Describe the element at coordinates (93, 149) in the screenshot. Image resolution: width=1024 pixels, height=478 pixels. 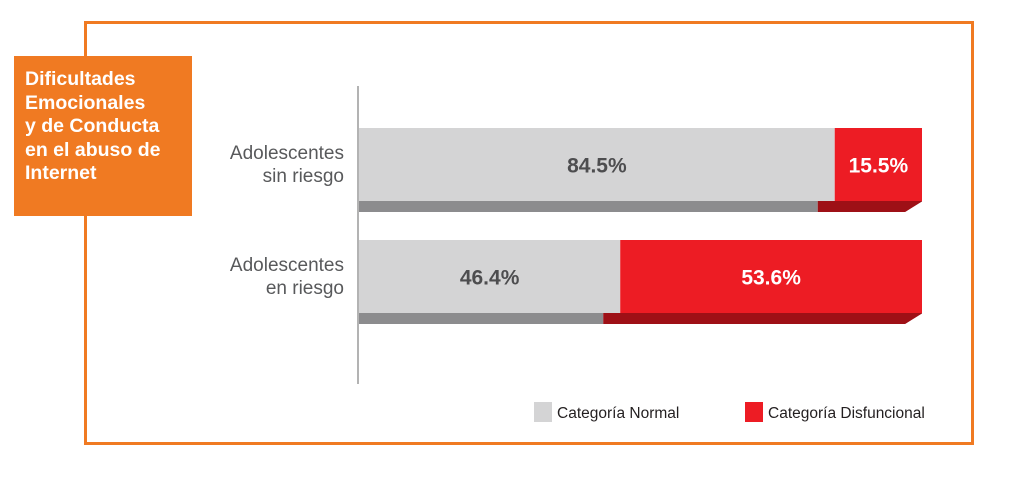
I see `title-line: en el abuso de` at that location.